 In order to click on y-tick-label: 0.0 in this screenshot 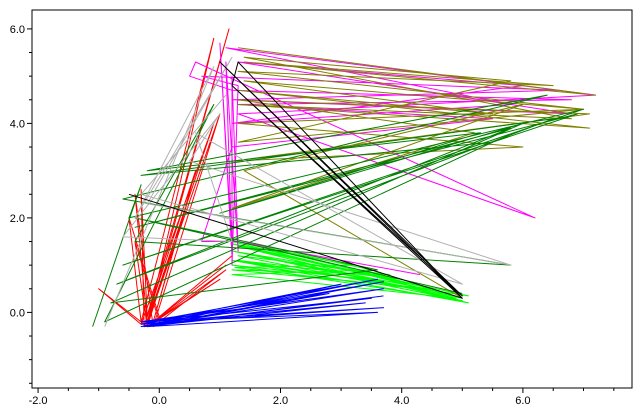, I will do `click(17, 313)`.